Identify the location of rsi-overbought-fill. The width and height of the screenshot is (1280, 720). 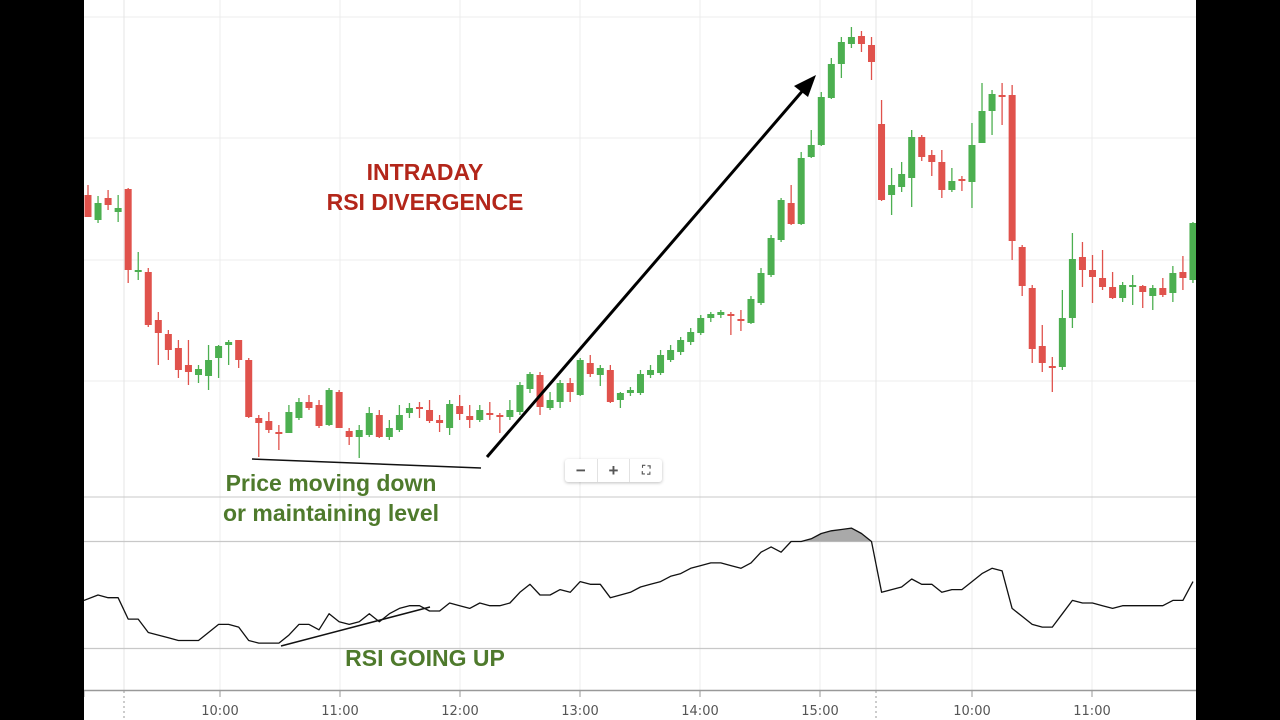
(638, 535).